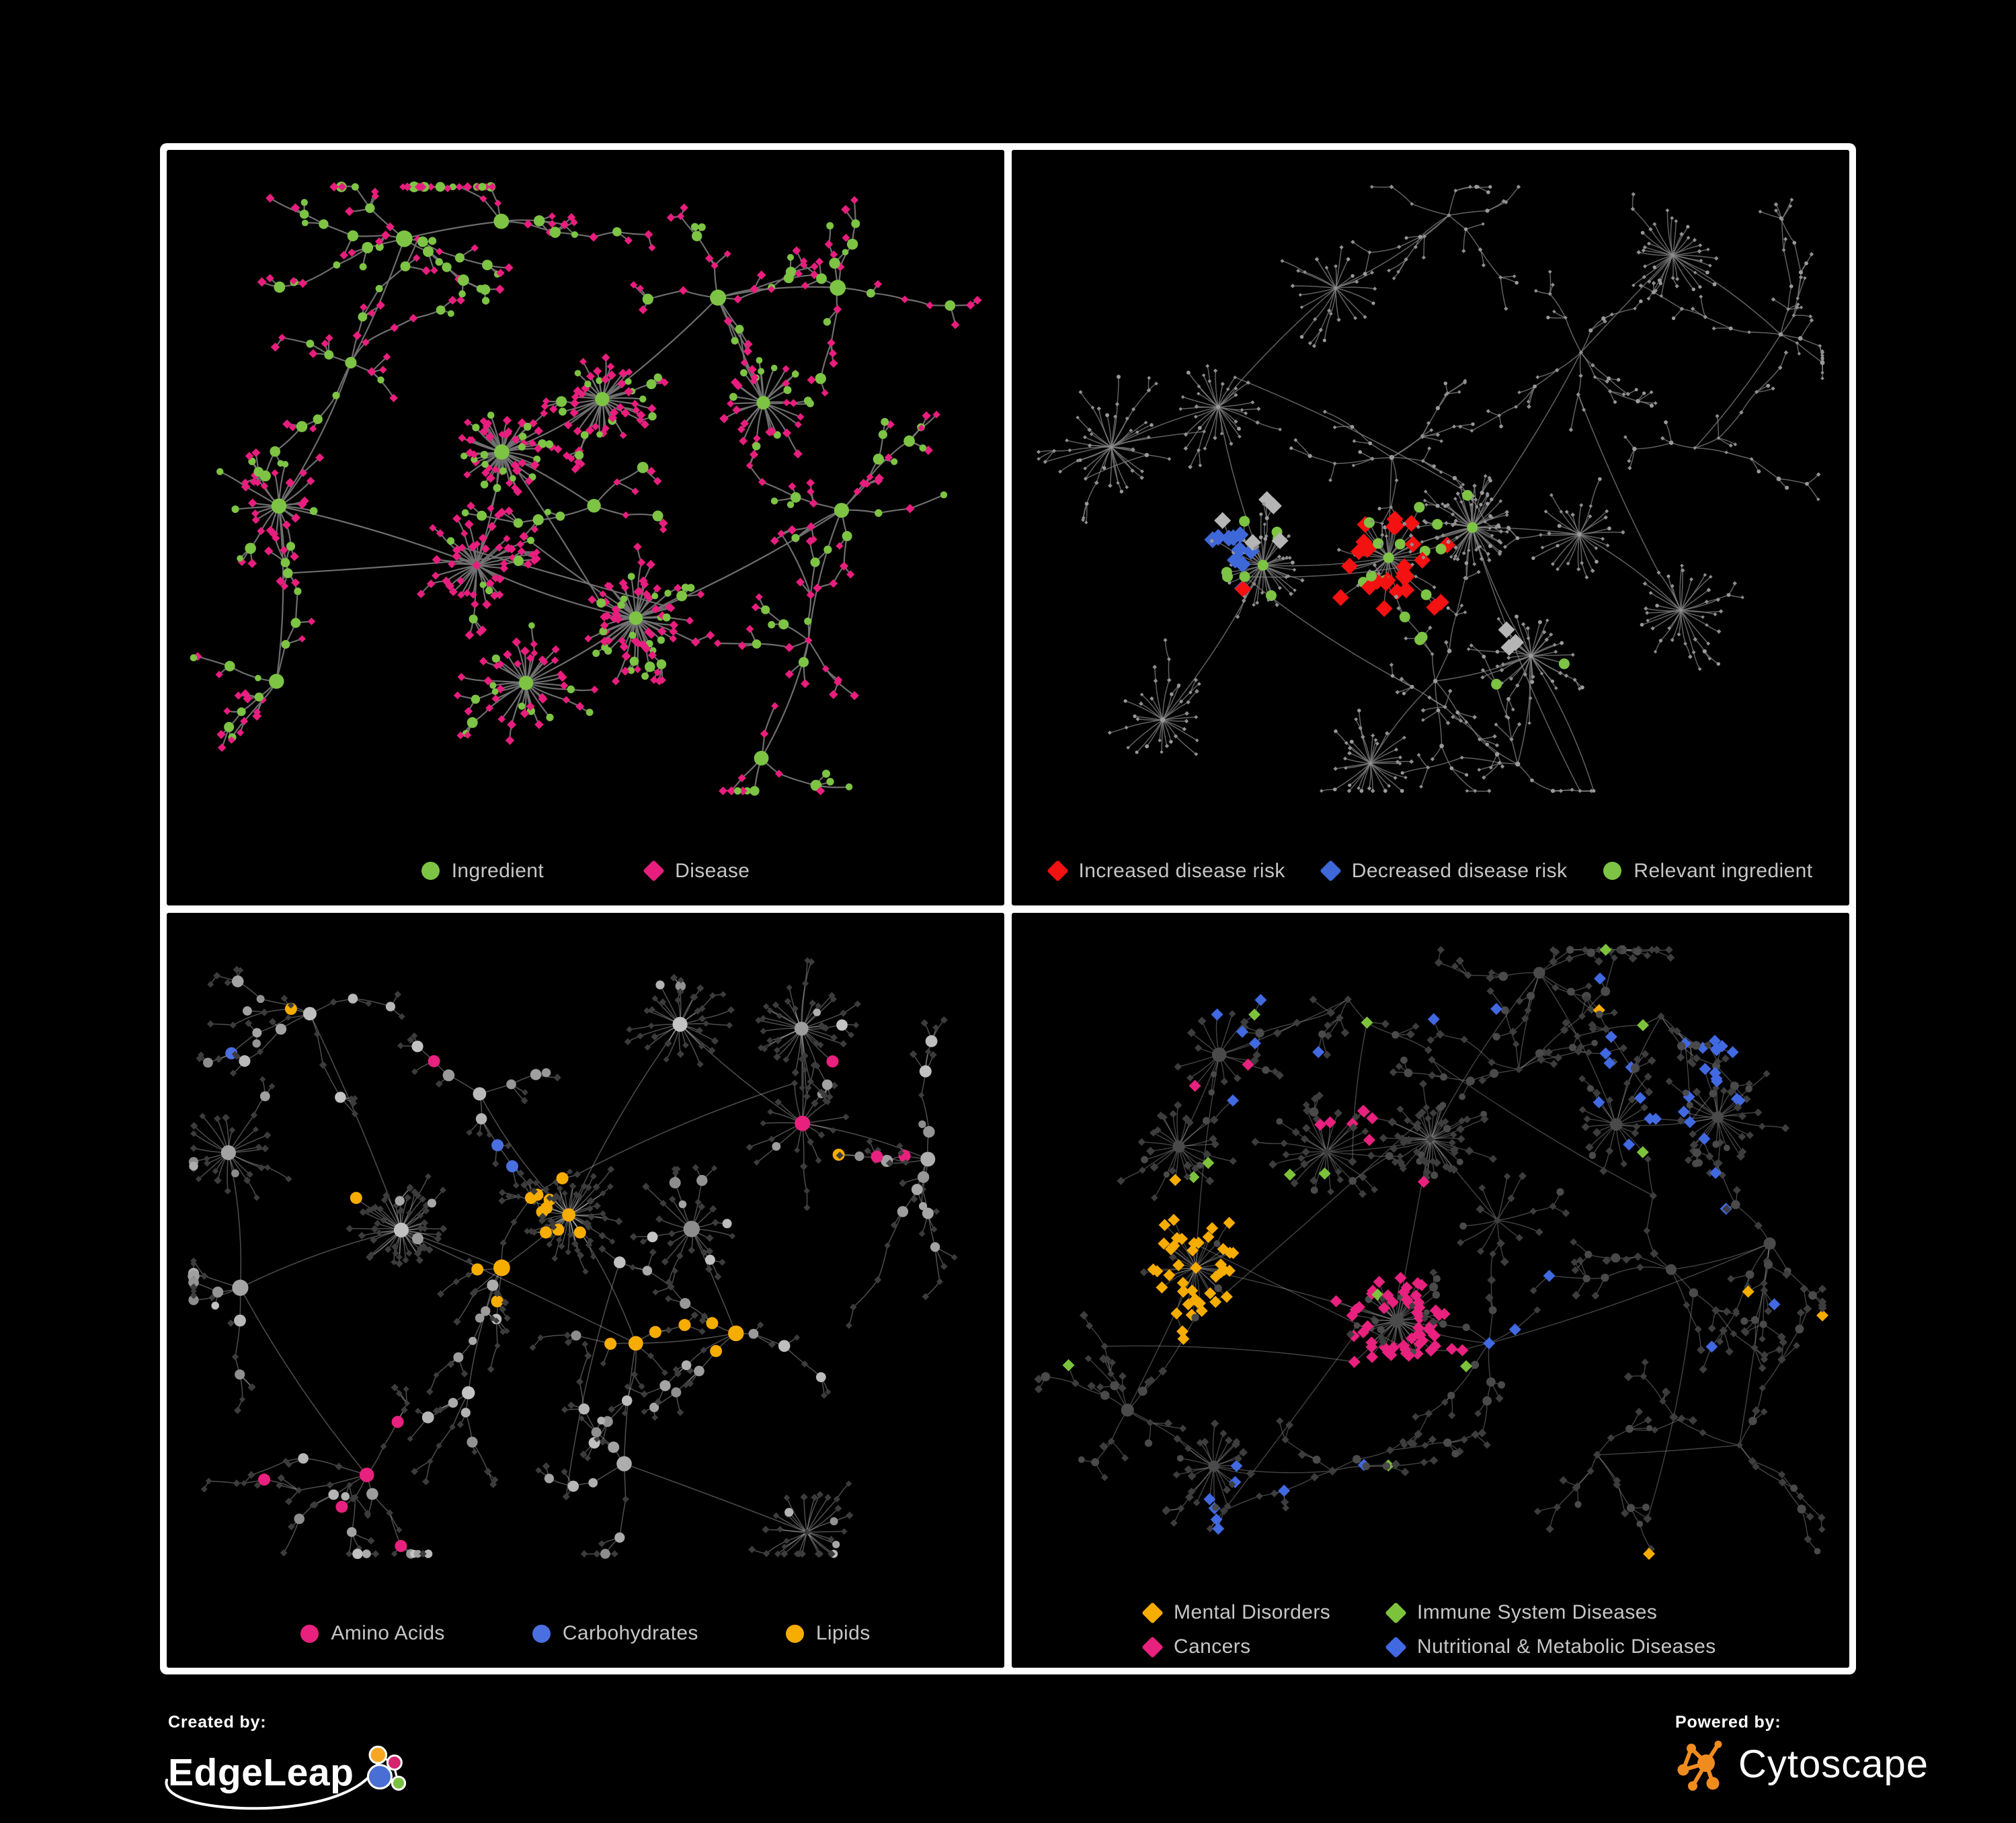  I want to click on legend-item-mental-disorders: Mental Disorders, so click(1264, 1612).